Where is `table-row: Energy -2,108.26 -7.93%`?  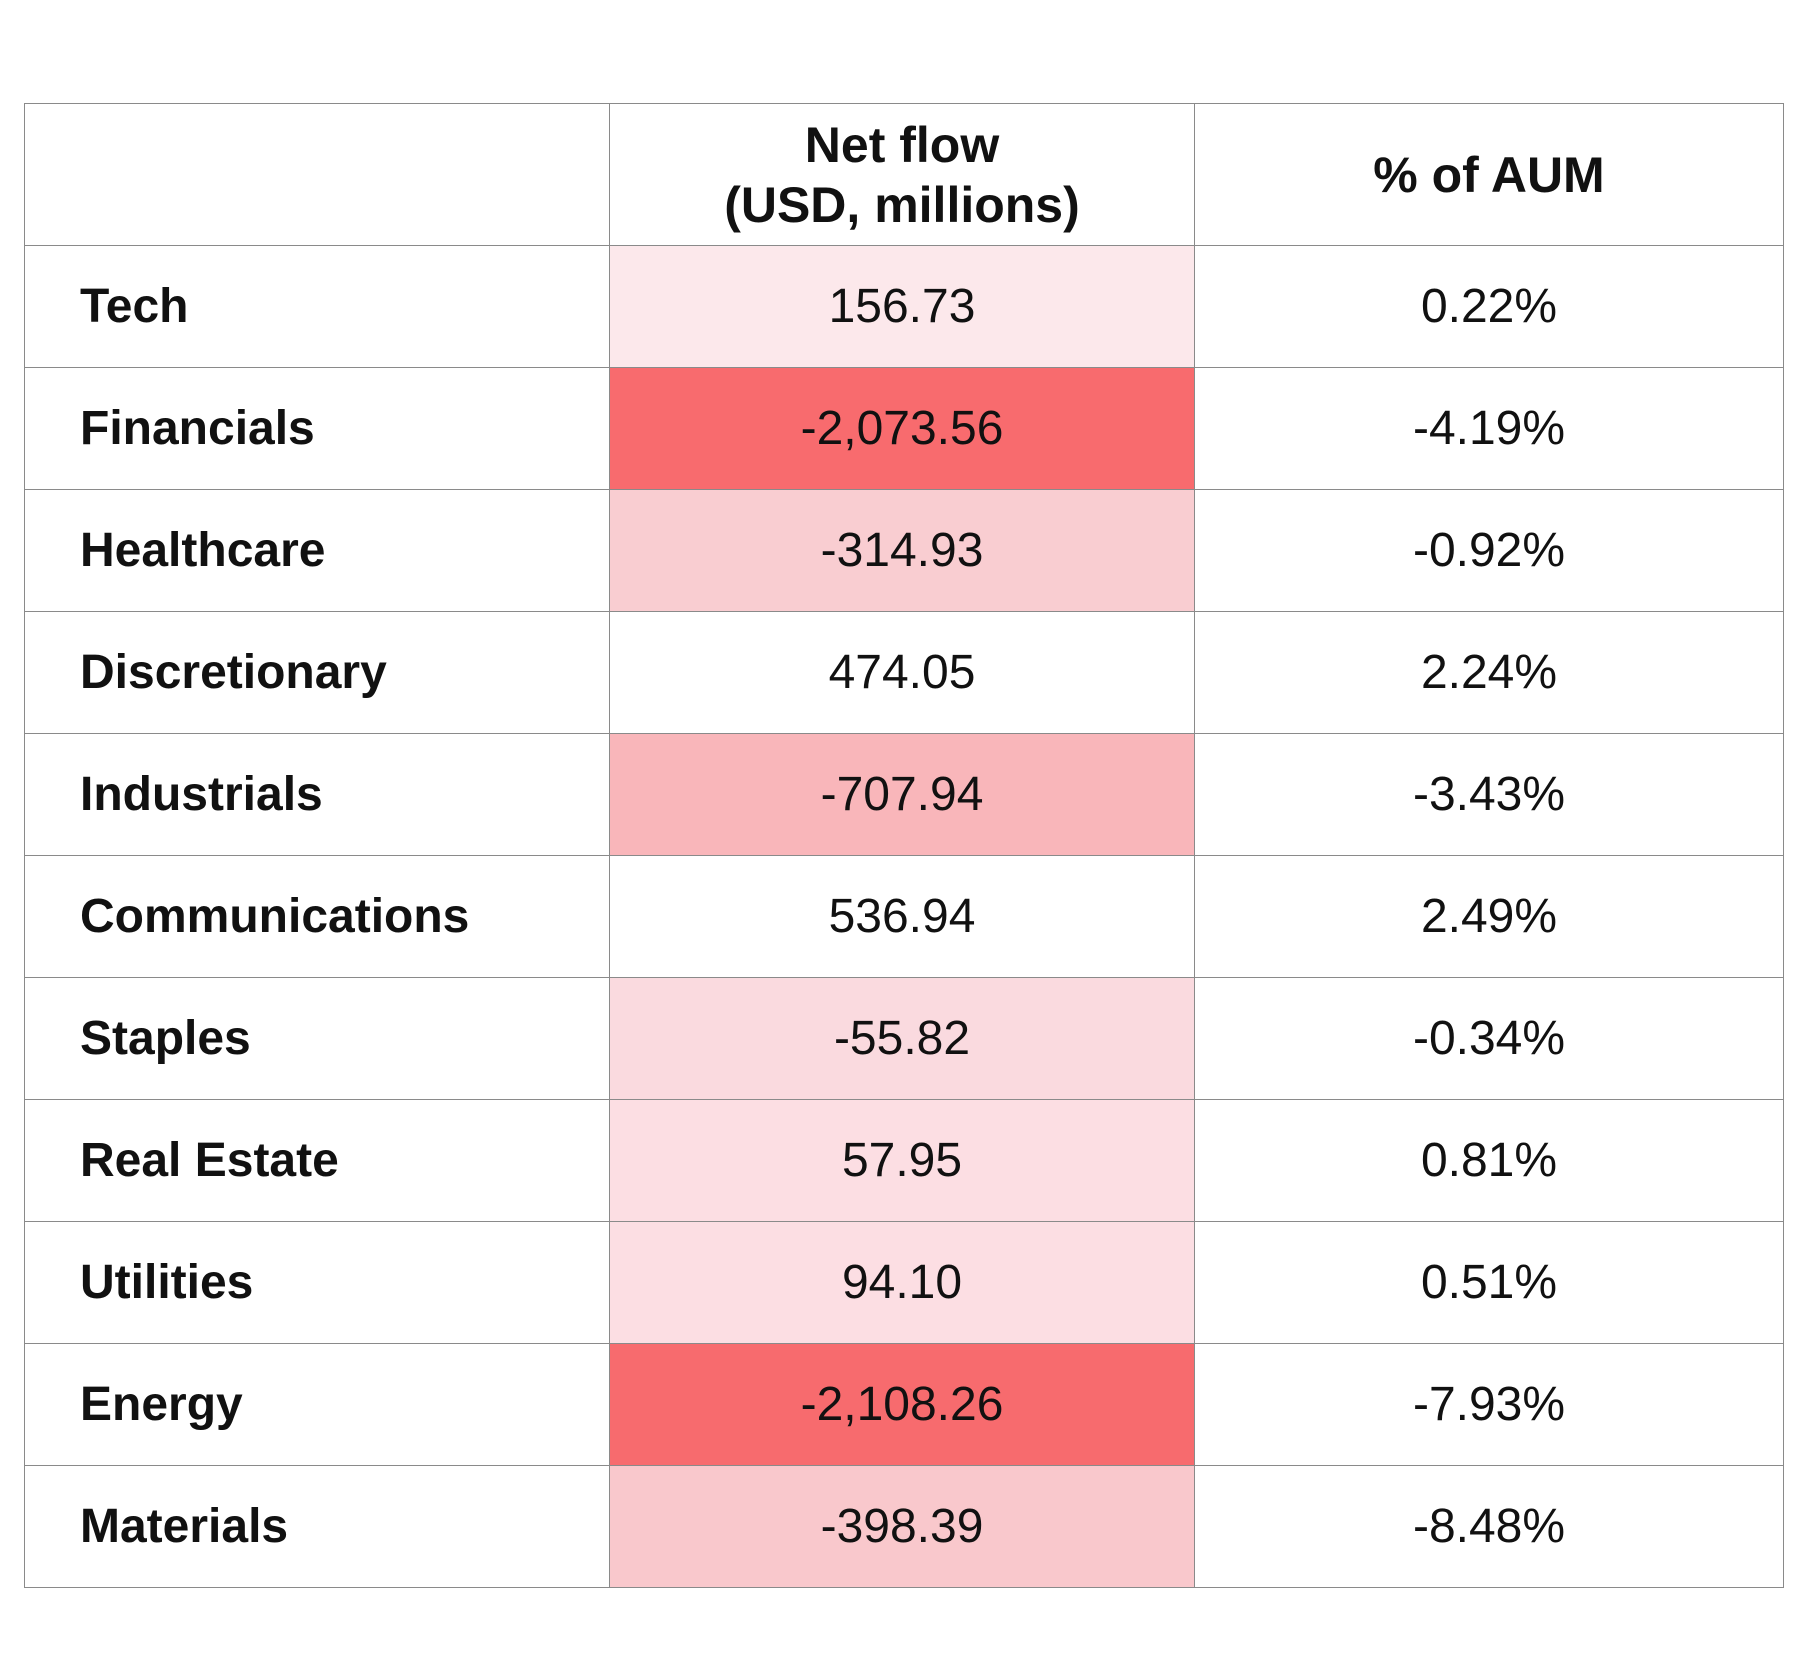 table-row: Energy -2,108.26 -7.93% is located at coordinates (904, 1404).